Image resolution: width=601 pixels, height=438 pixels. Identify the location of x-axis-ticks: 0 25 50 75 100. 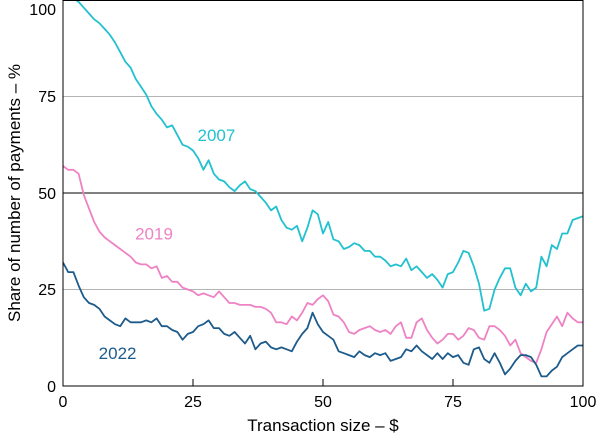
(328, 395).